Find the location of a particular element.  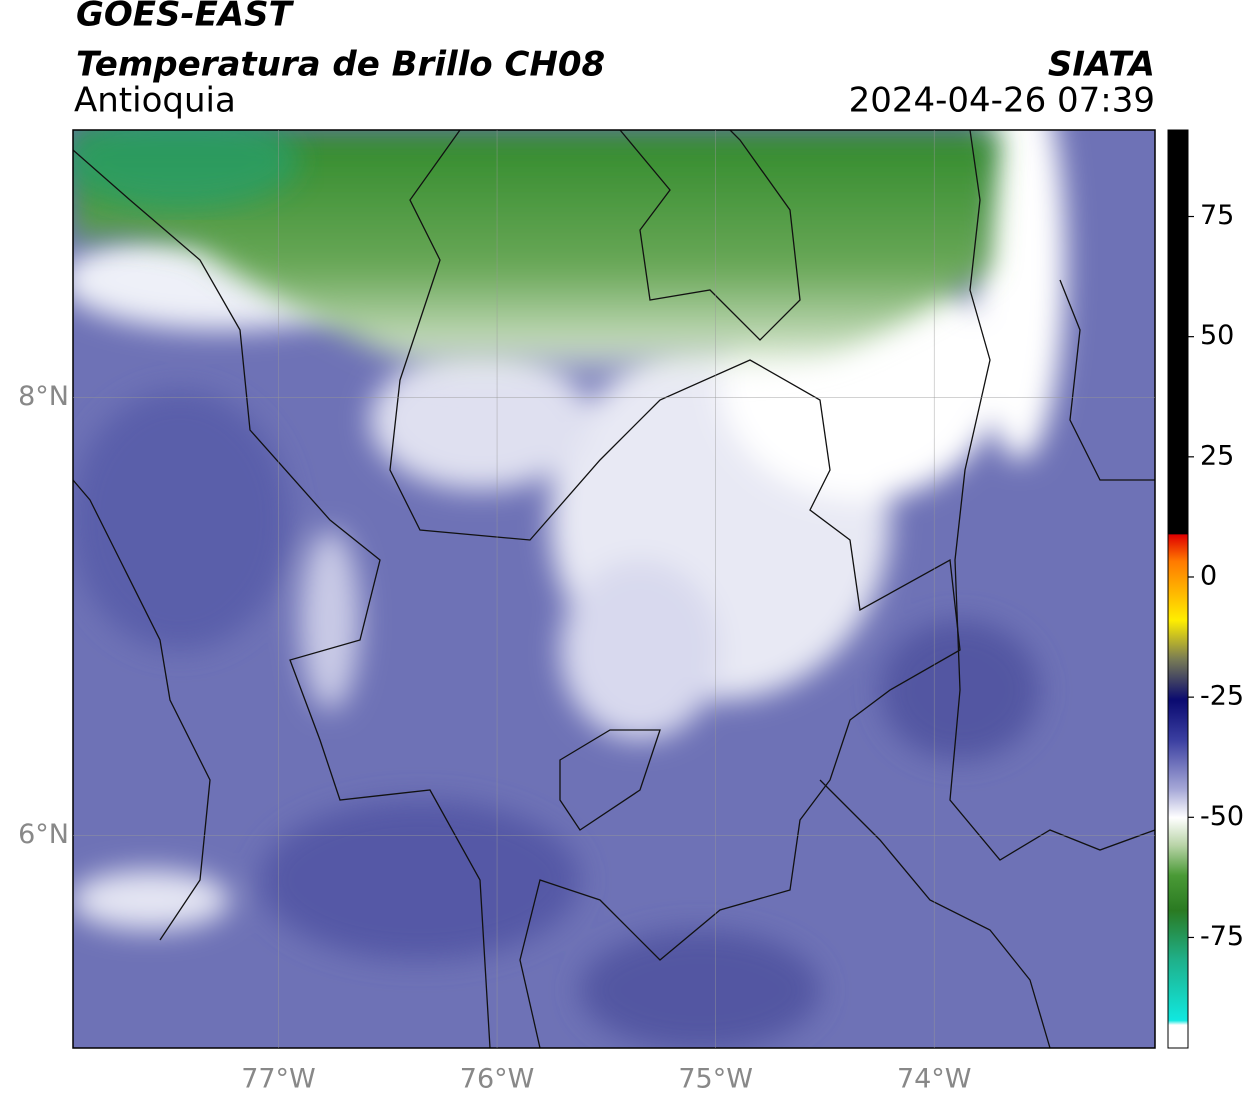

lon-tick-label: 76°W is located at coordinates (497, 1079).